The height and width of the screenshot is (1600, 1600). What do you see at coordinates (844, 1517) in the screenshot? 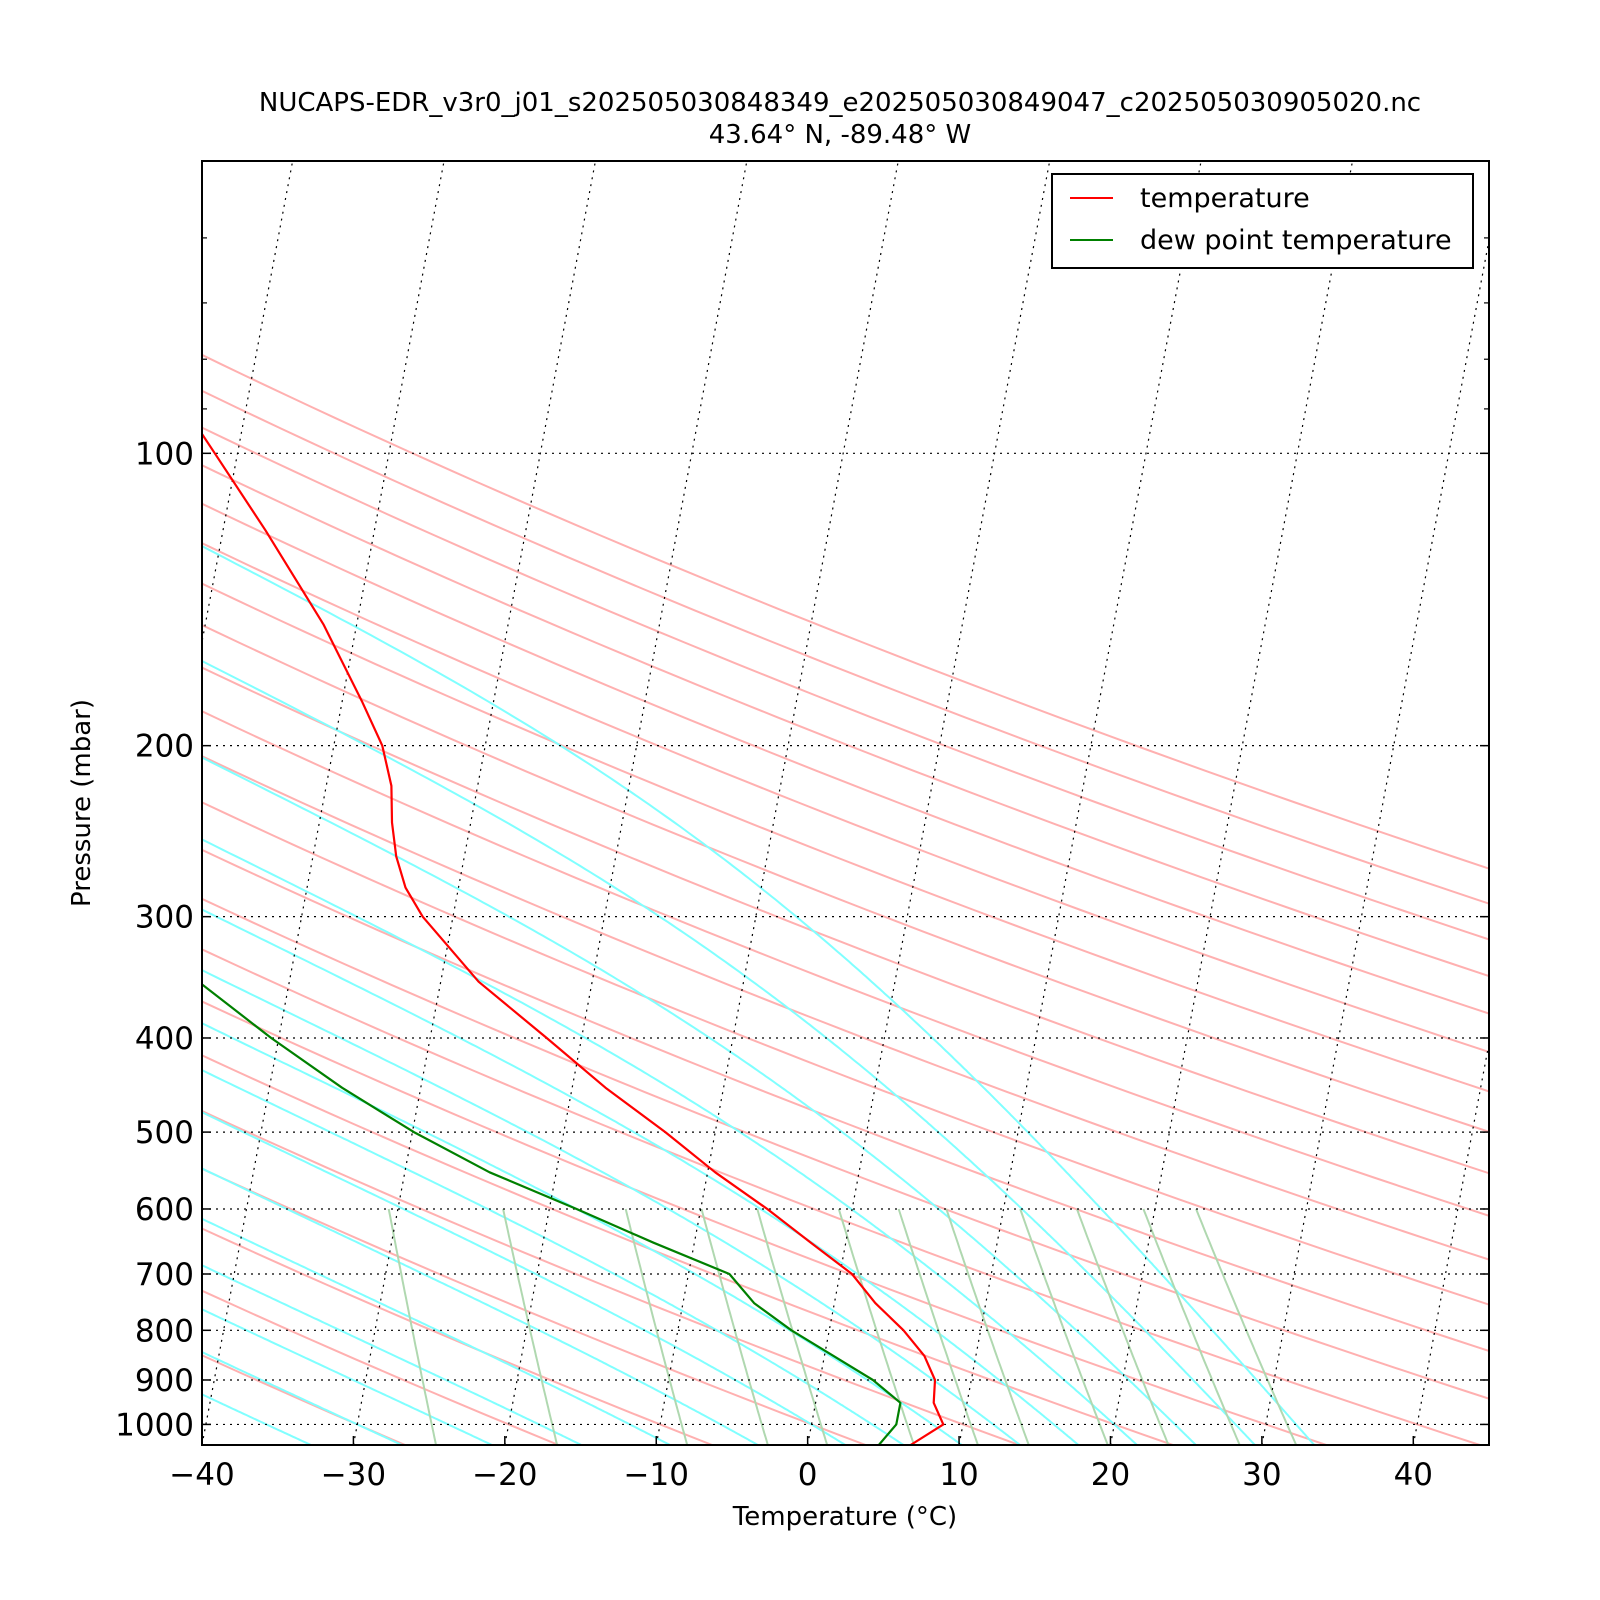
I see `x-axis-label: Temperature (°C)` at bounding box center [844, 1517].